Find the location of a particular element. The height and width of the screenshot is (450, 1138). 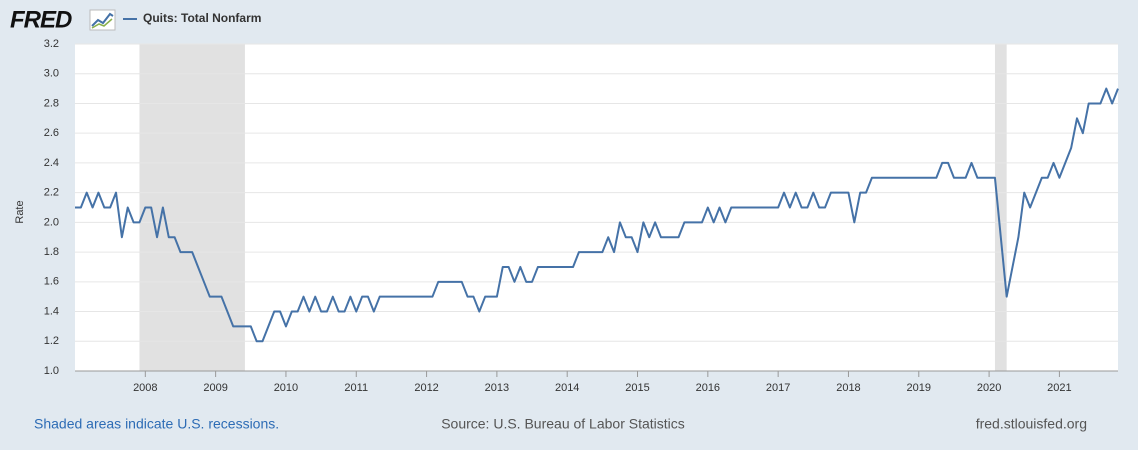

x-tick-label: 2020 is located at coordinates (989, 388).